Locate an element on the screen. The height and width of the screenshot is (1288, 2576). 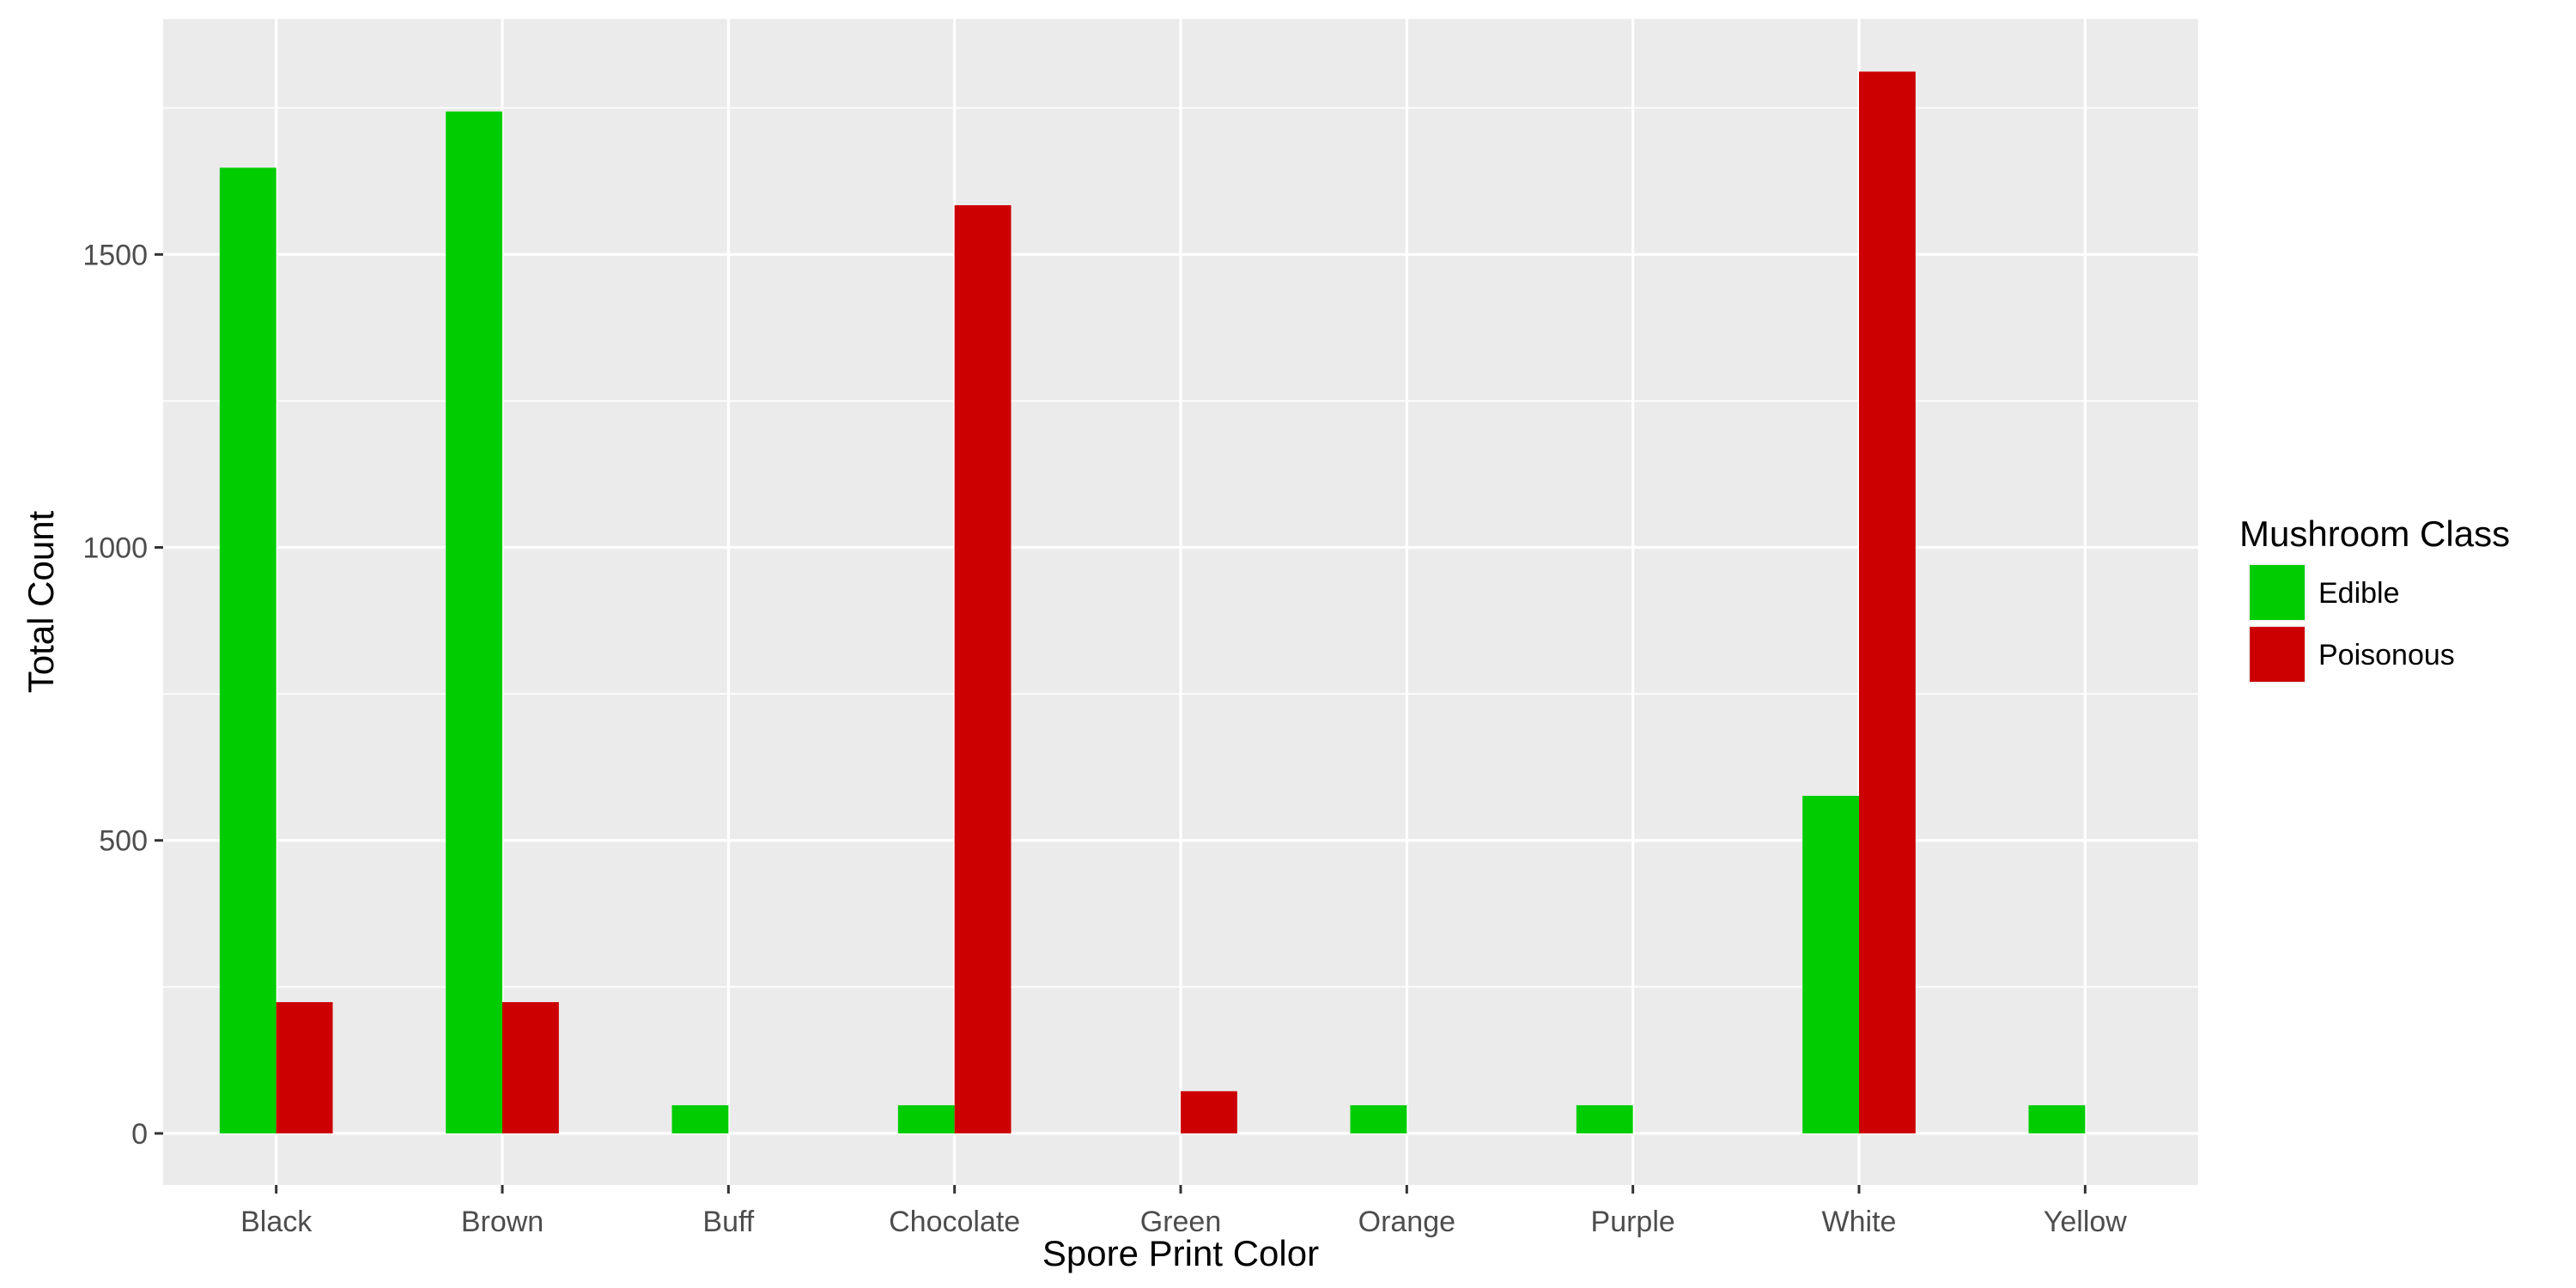
x-tick-label: Purple is located at coordinates (1633, 1222).